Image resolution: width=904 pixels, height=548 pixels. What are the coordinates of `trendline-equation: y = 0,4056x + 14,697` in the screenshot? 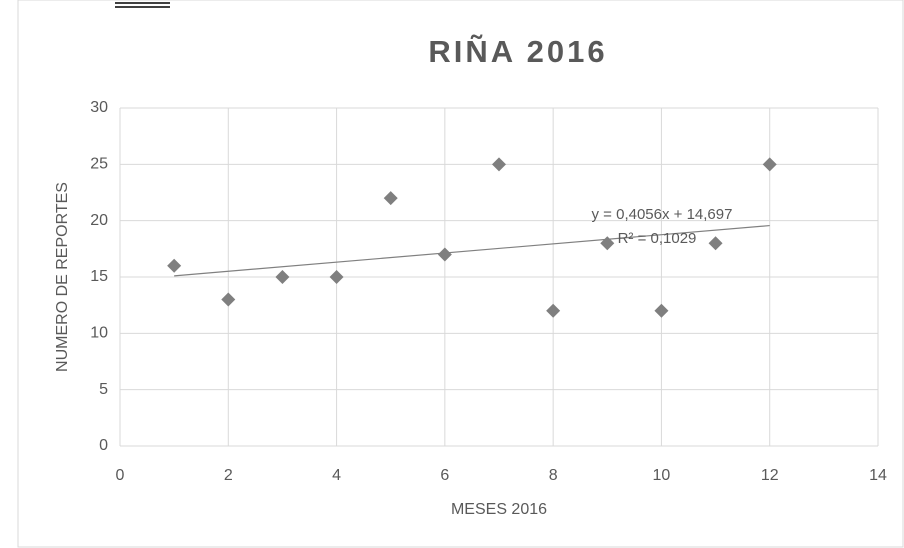 It's located at (662, 214).